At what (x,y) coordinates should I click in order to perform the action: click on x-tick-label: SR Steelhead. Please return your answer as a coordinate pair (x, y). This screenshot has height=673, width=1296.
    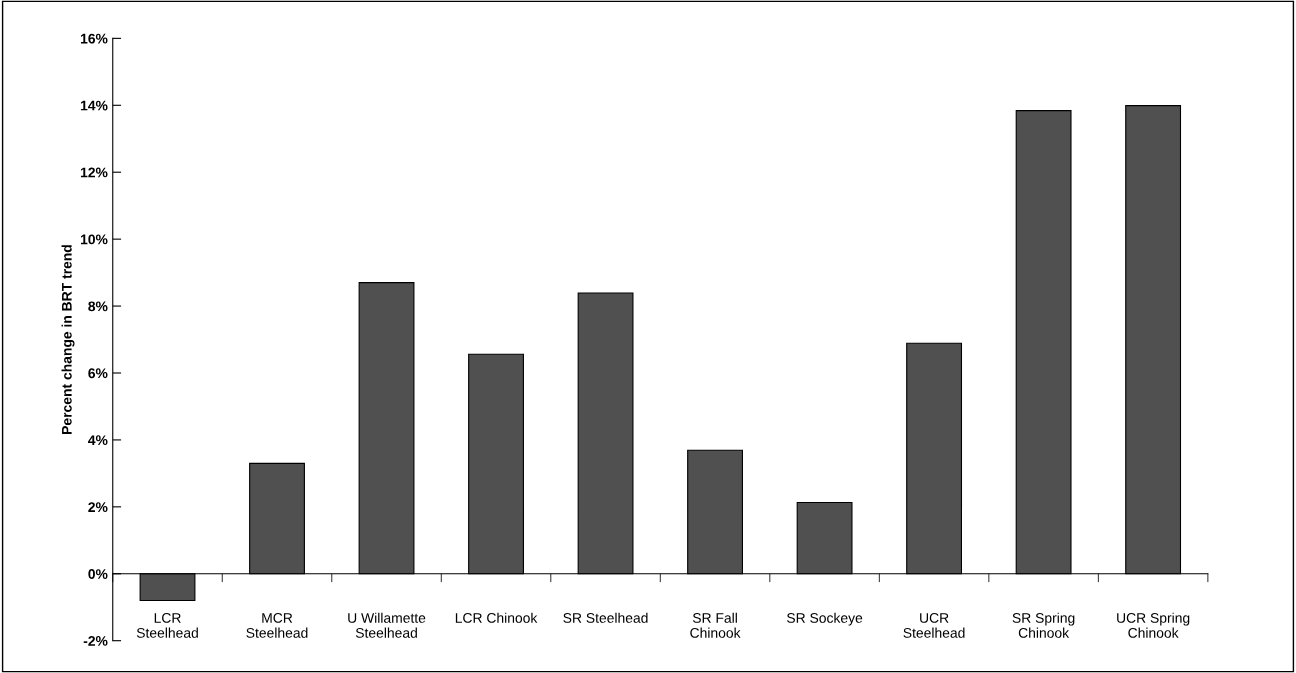
    Looking at the image, I should click on (605, 617).